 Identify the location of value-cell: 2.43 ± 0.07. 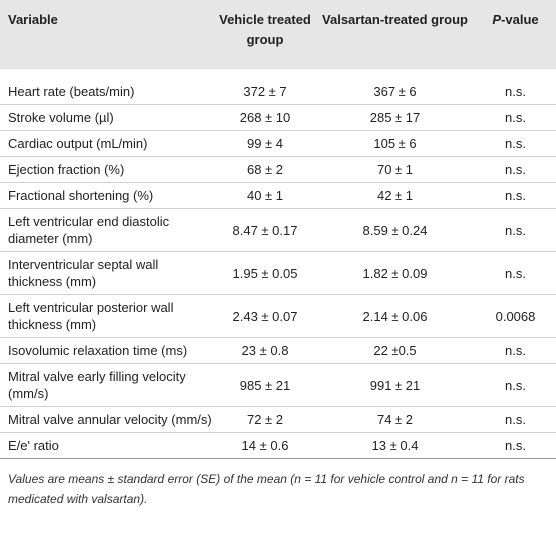
(265, 316).